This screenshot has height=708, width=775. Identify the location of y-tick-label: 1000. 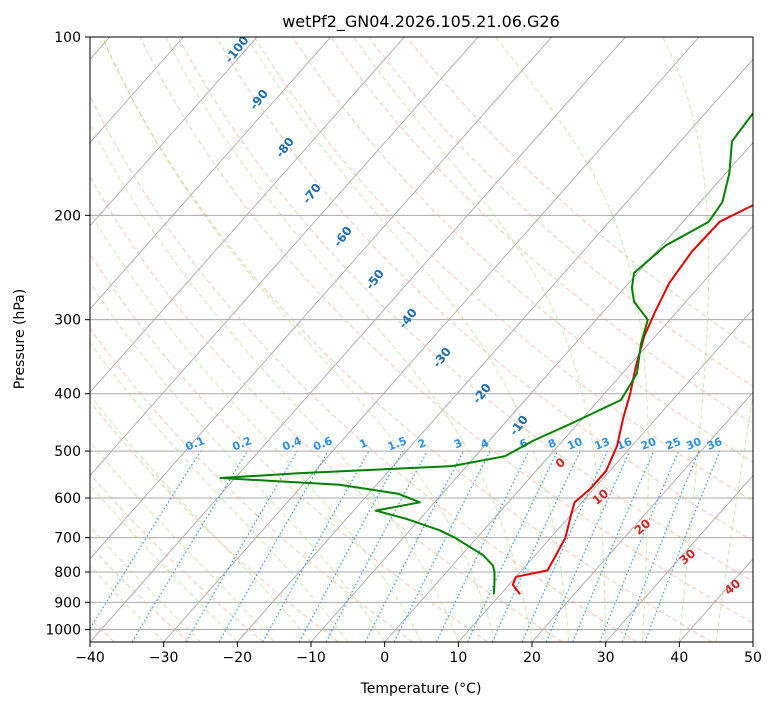
(63, 630).